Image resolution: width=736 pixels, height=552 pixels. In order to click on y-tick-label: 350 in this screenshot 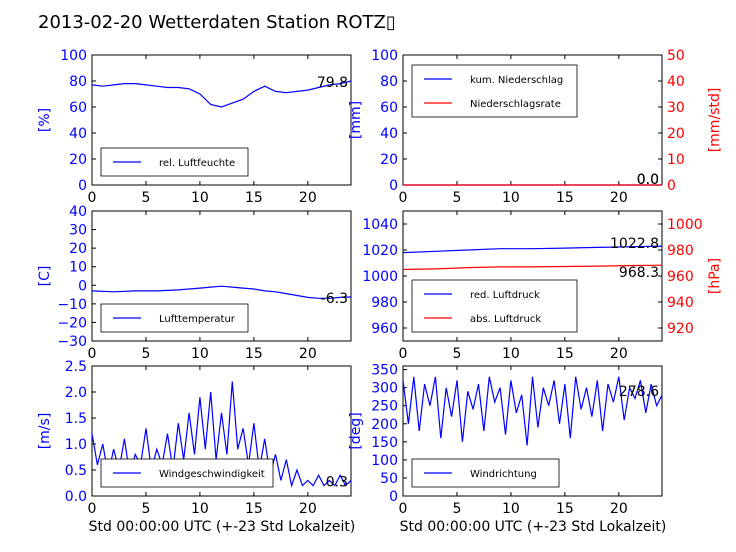, I will do `click(384, 371)`.